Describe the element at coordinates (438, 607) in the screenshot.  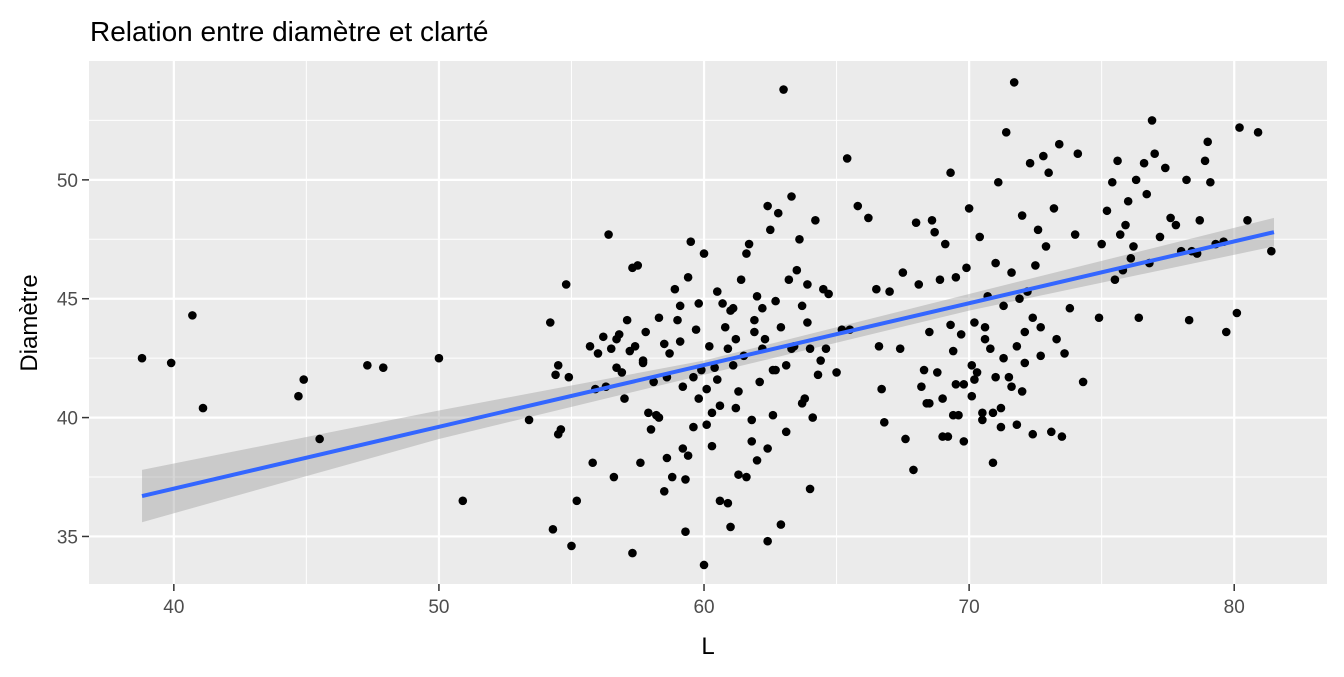
I see `x-tick-label: 50` at that location.